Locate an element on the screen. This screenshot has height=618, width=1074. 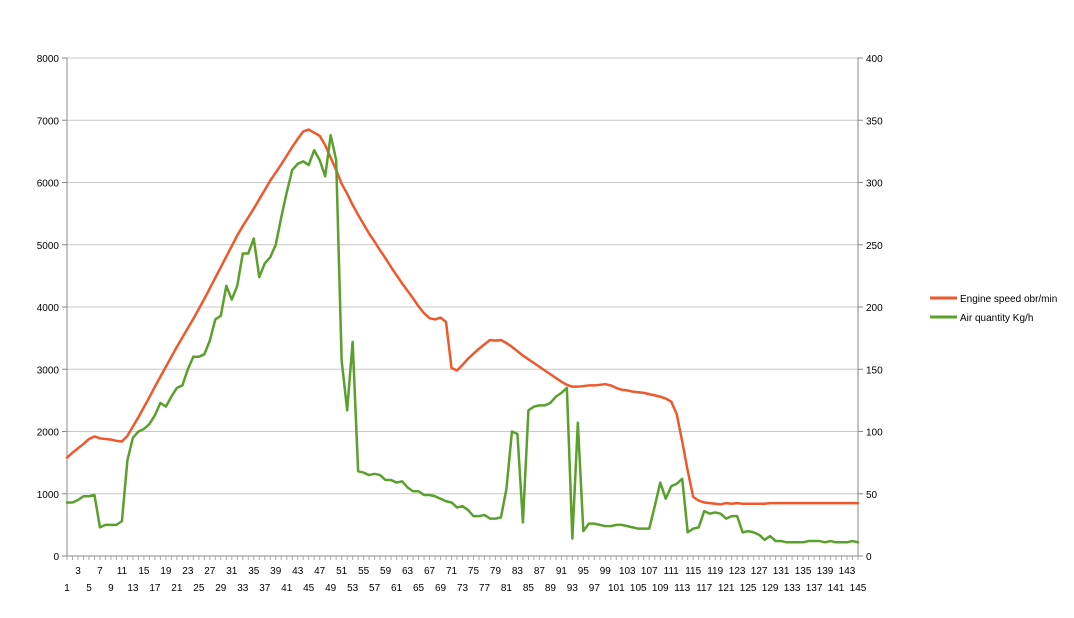
y-right-tick-label: 150 is located at coordinates (874, 370).